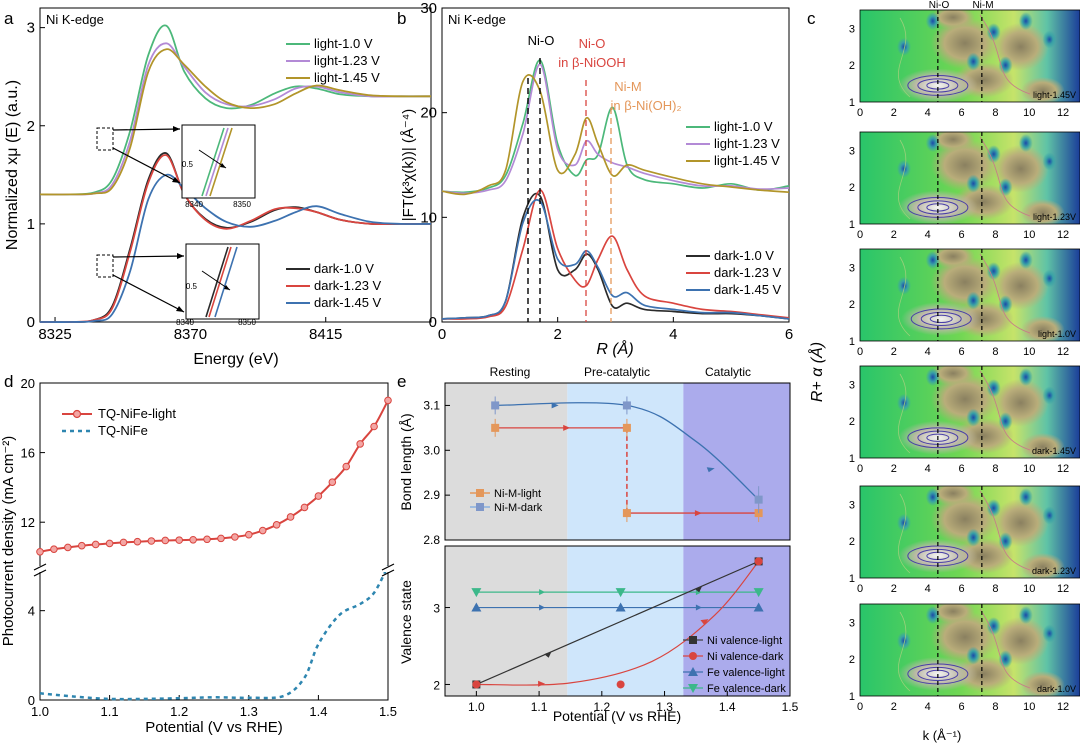 This screenshot has height=745, width=1080. Describe the element at coordinates (348, 285) in the screenshot. I see `legend-dark-1.23: dark-1.23 V` at that location.